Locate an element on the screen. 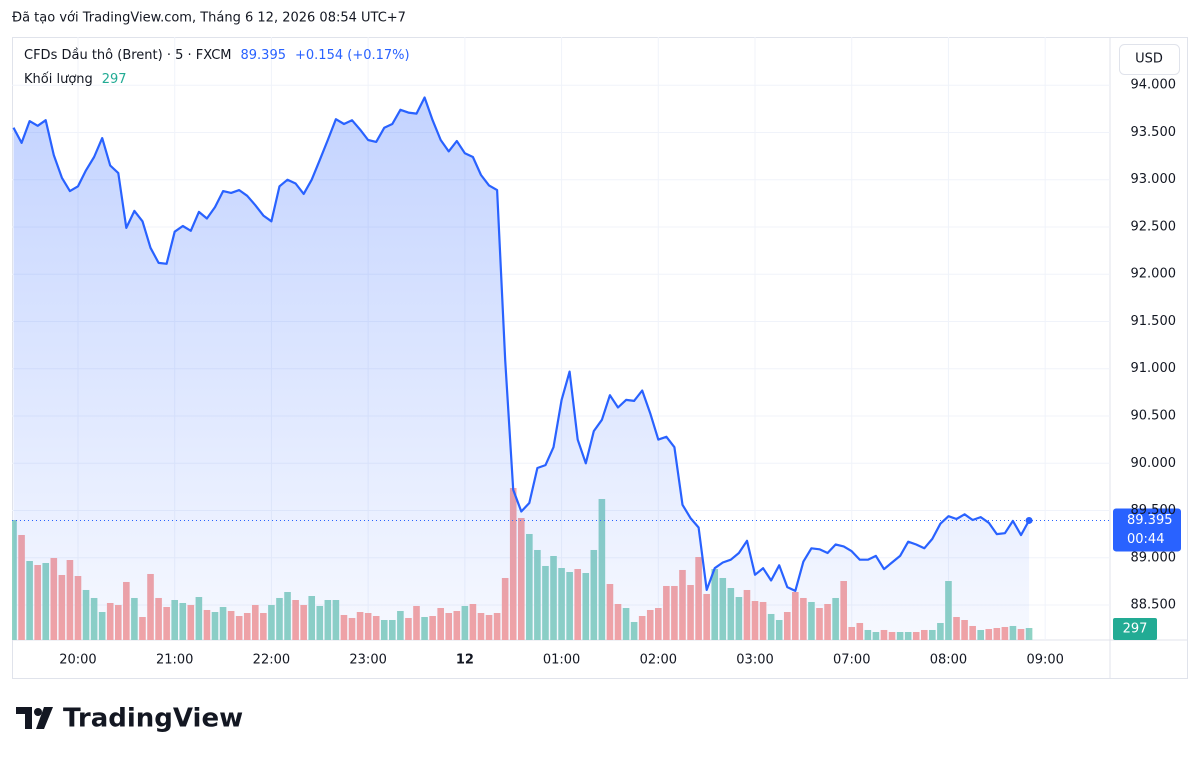  y-tick-label: 94.000 is located at coordinates (1154, 85).